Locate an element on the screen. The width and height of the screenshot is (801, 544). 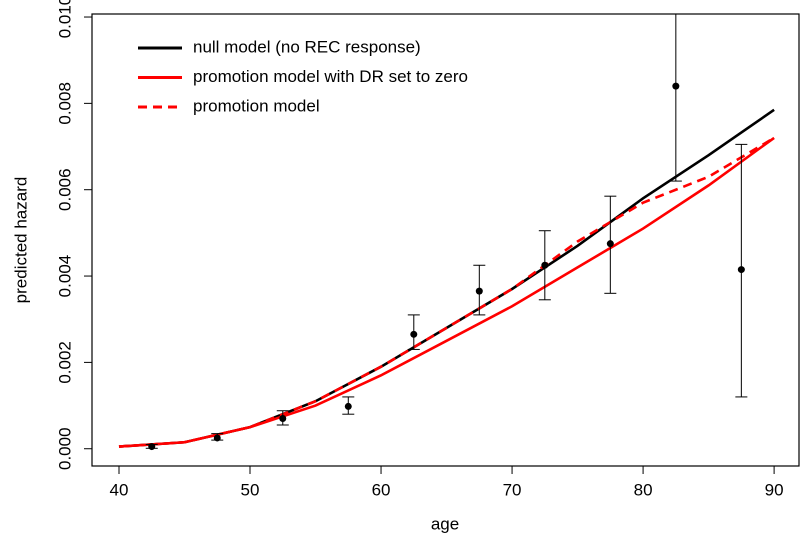
legend-label: null model (no REC response) is located at coordinates (307, 46).